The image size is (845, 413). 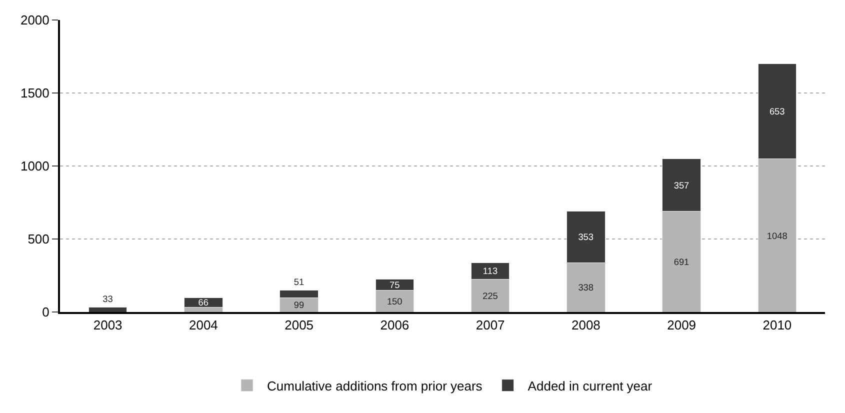 What do you see at coordinates (203, 325) in the screenshot?
I see `x-tick-label: 2004` at bounding box center [203, 325].